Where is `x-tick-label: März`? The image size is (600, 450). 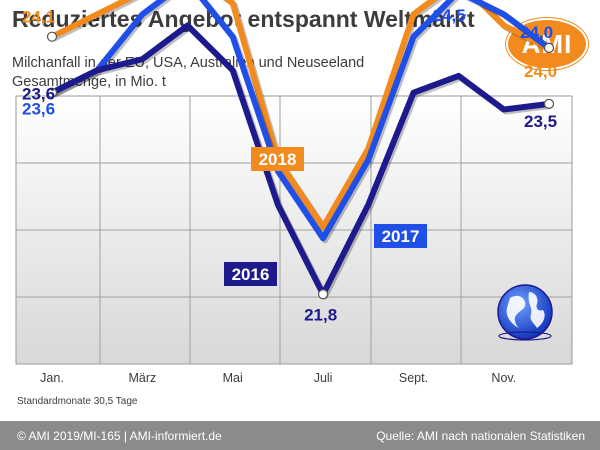
x-tick-label: März is located at coordinates (142, 378).